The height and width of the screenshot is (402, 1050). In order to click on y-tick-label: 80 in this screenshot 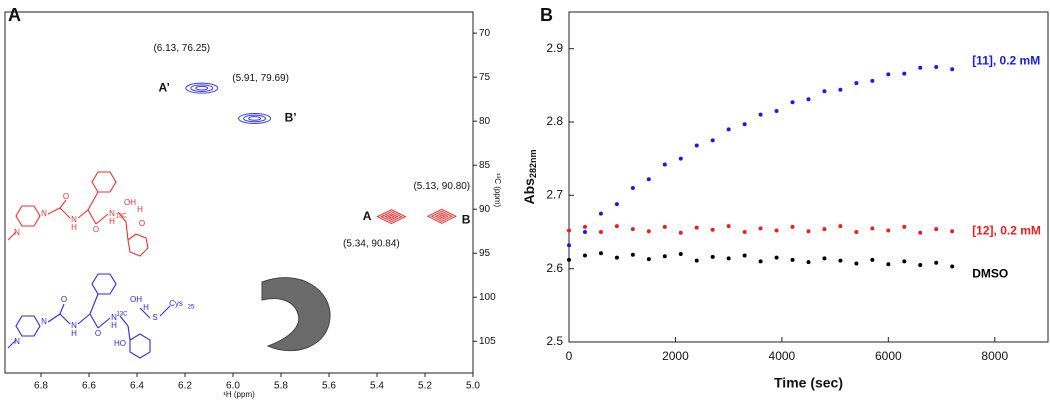, I will do `click(485, 121)`.